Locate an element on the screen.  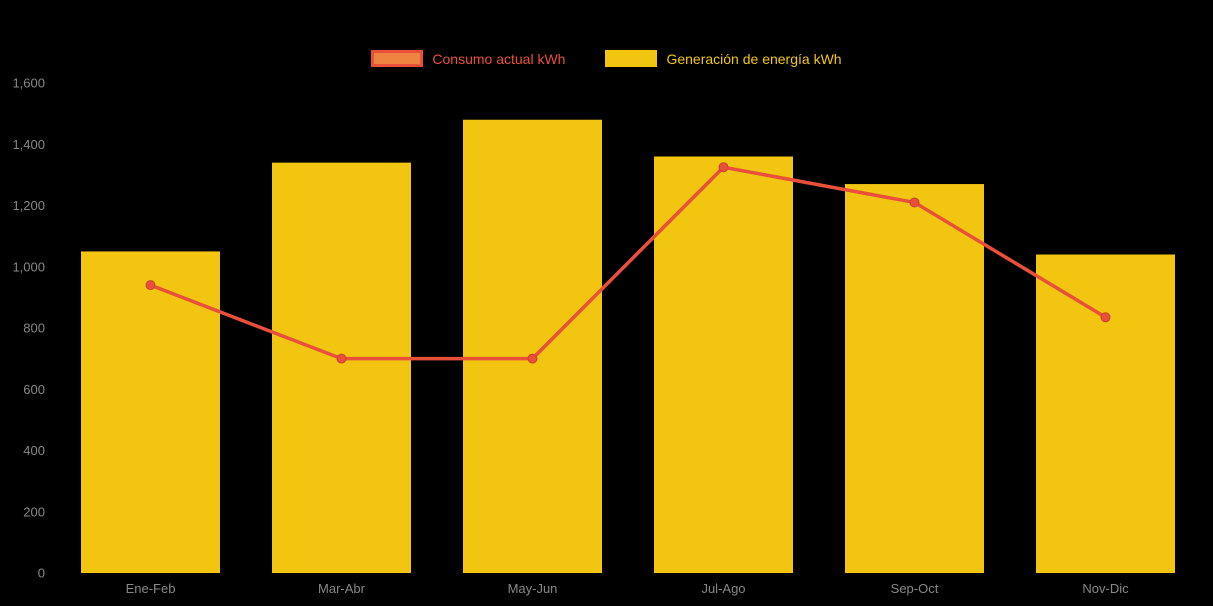
legend-label-generacion: Generación de energía kWh is located at coordinates (754, 58).